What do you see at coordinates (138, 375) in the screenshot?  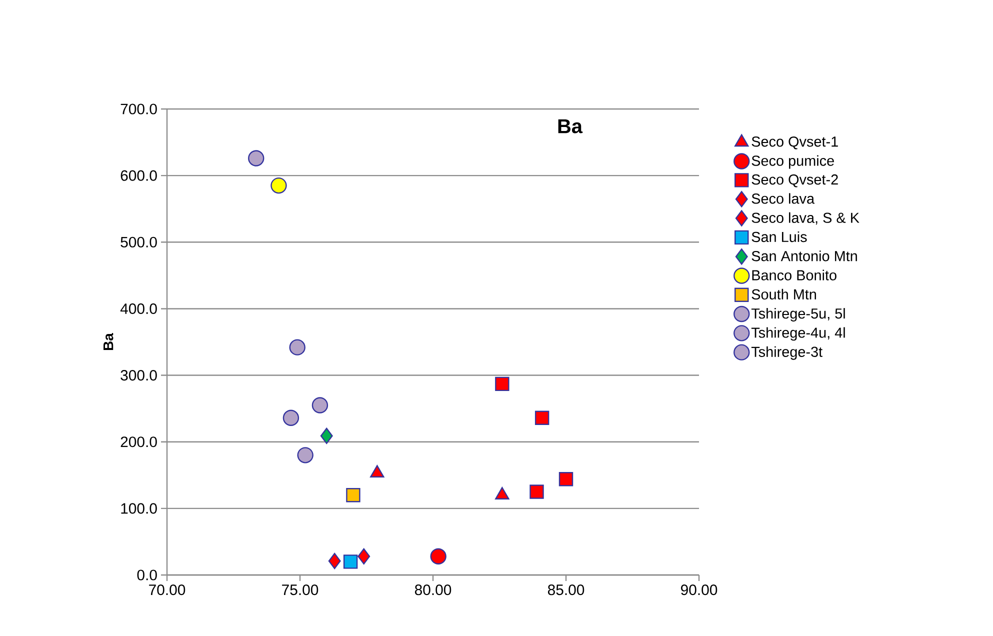 I see `y-tick-label: 300.0` at bounding box center [138, 375].